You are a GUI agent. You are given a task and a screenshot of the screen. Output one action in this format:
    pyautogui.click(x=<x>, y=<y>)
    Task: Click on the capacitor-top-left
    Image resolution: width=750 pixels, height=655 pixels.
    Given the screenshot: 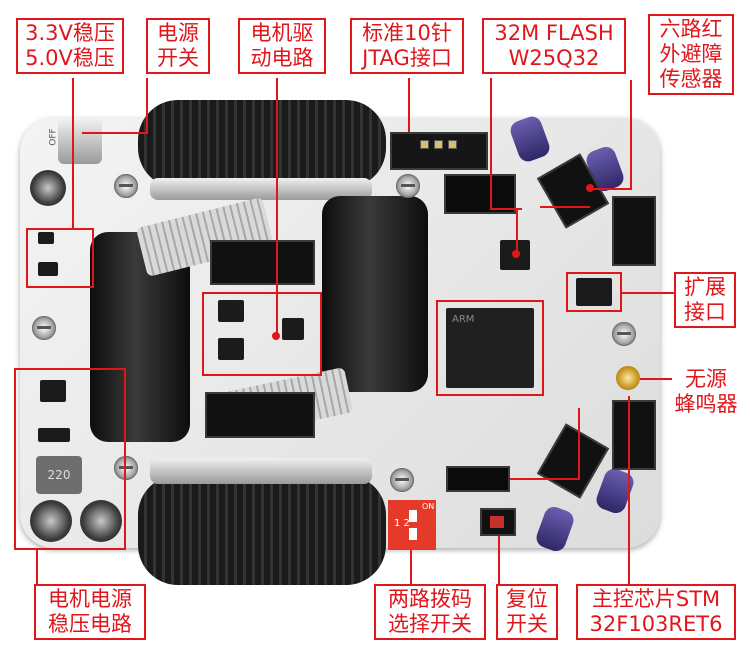 What is the action you would take?
    pyautogui.click(x=48, y=188)
    